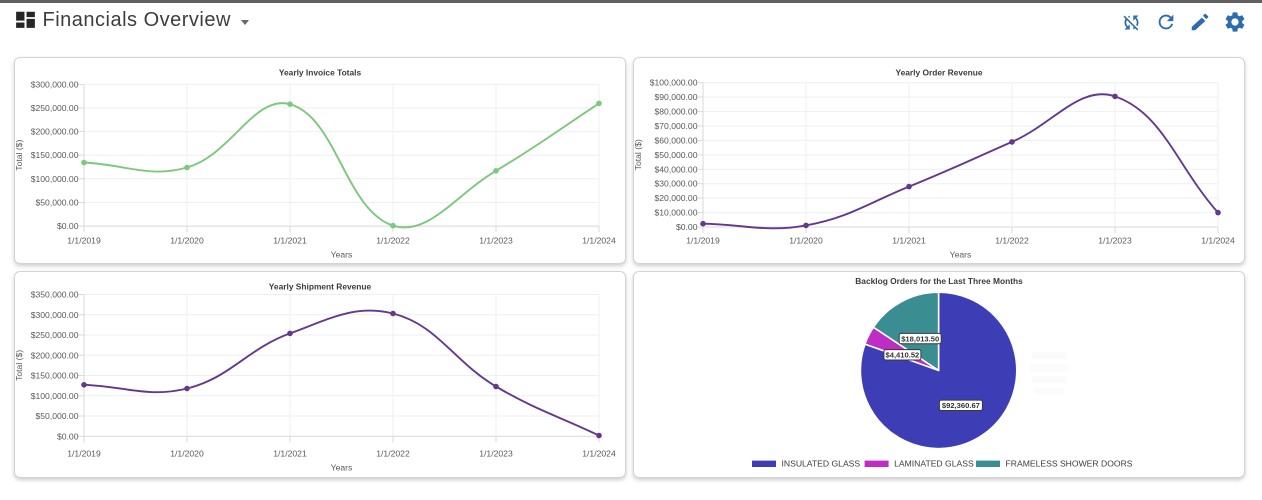 This screenshot has height=500, width=1262. I want to click on svg-text: $350,000.00, so click(55, 295).